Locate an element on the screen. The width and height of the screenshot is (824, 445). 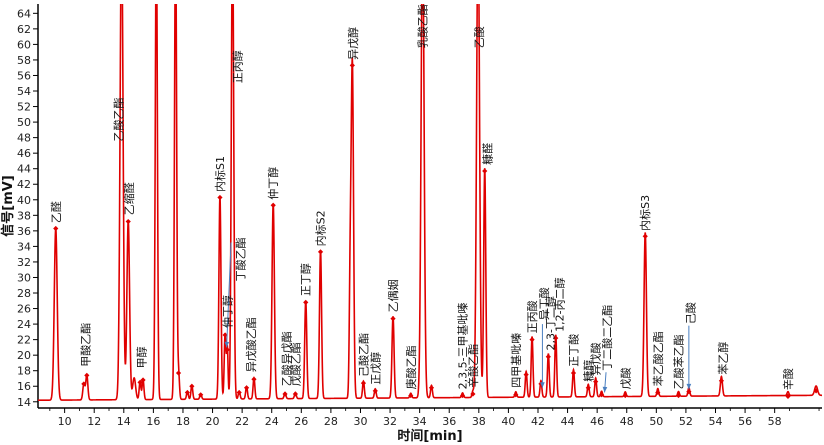
peak-label: 丁二酸二乙酯 is located at coordinates (607, 338).